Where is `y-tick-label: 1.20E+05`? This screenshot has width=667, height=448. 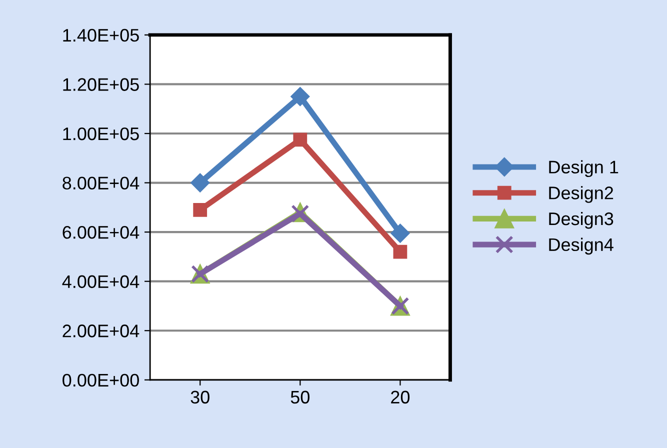 y-tick-label: 1.20E+05 is located at coordinates (101, 84).